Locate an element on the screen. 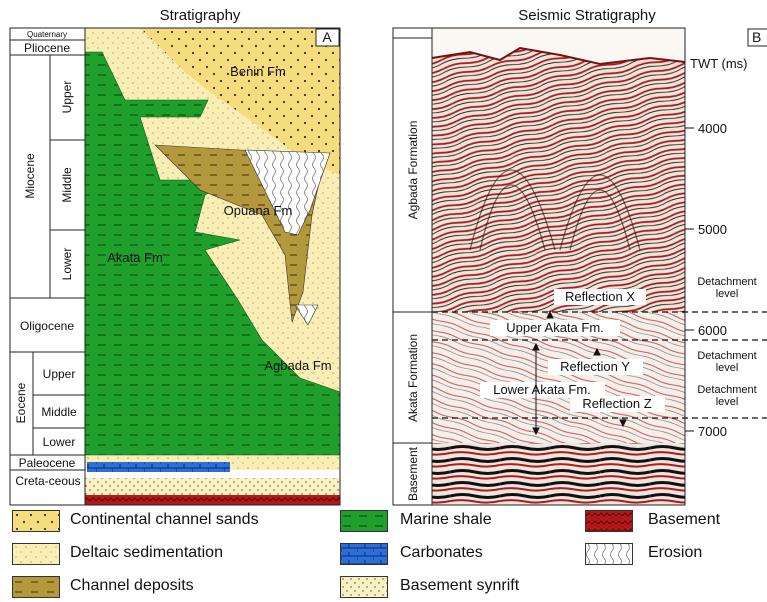 This screenshot has width=767, height=602. legend-label: Carbonates is located at coordinates (441, 552).